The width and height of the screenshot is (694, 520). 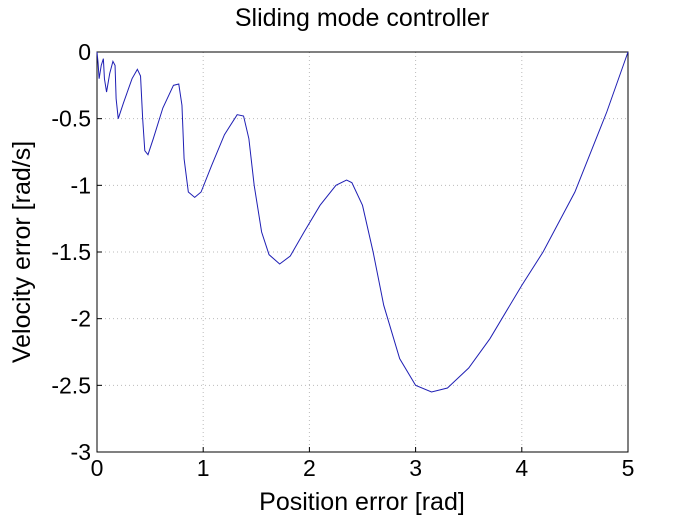 What do you see at coordinates (362, 502) in the screenshot?
I see `x-axis-label: Position error [rad]` at bounding box center [362, 502].